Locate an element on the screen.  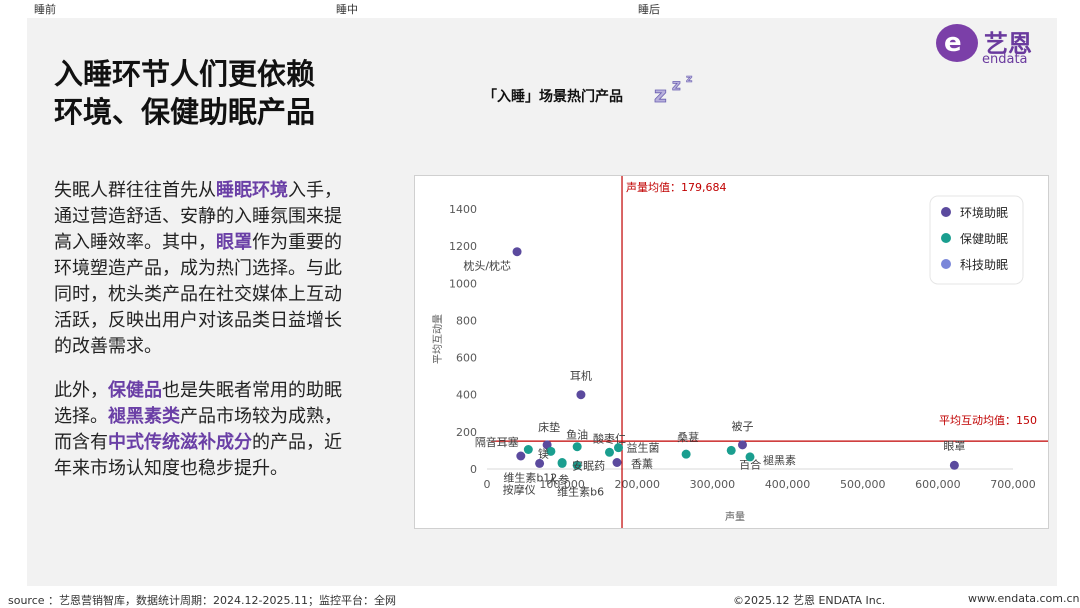
y-tick-label: 600 is located at coordinates (466, 358).